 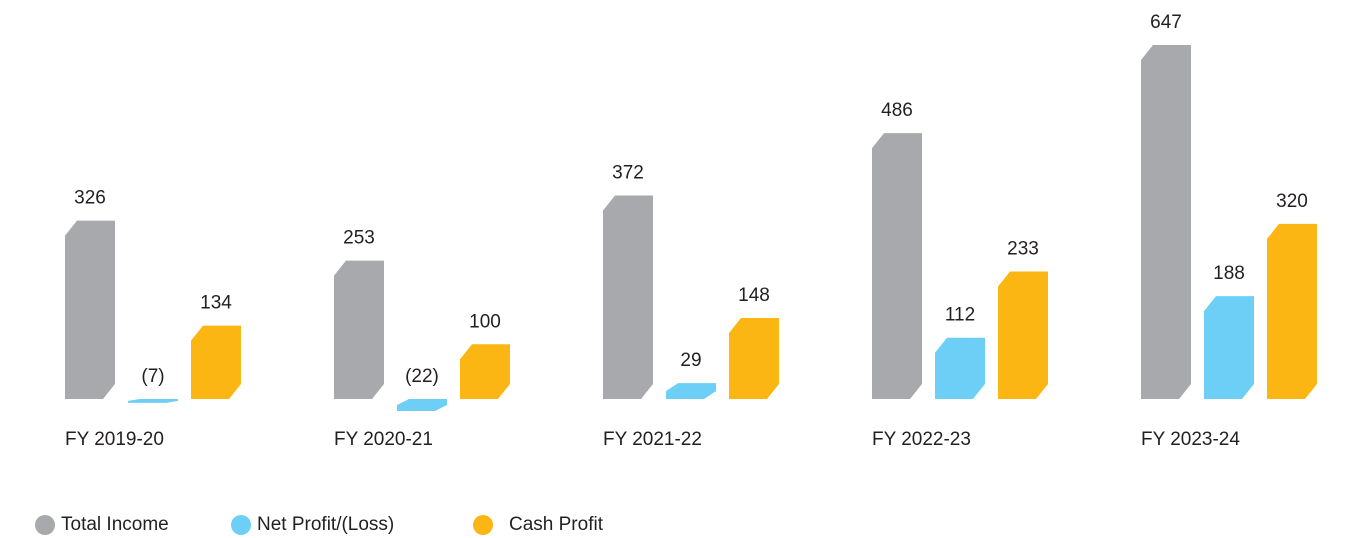 What do you see at coordinates (152, 376) in the screenshot?
I see `data-label: (7)` at bounding box center [152, 376].